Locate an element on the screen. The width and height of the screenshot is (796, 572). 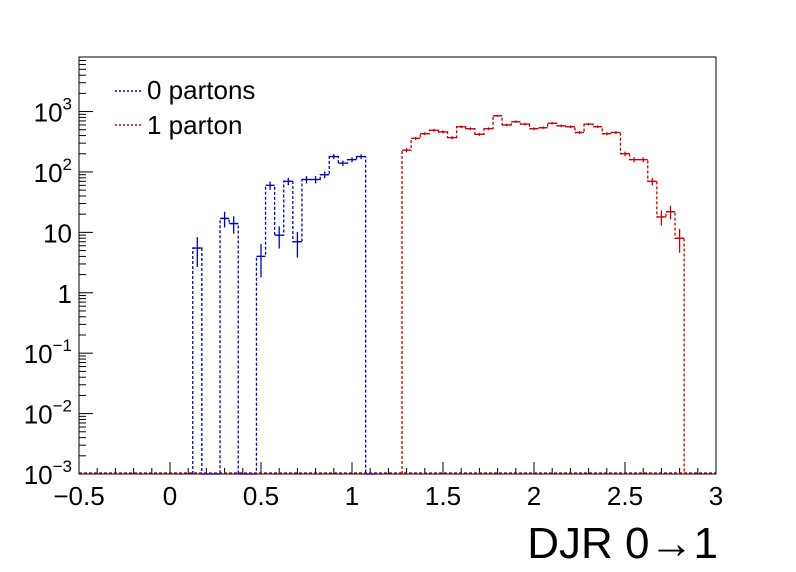
y-tick-label: 10⁻¹ is located at coordinates (48, 352).